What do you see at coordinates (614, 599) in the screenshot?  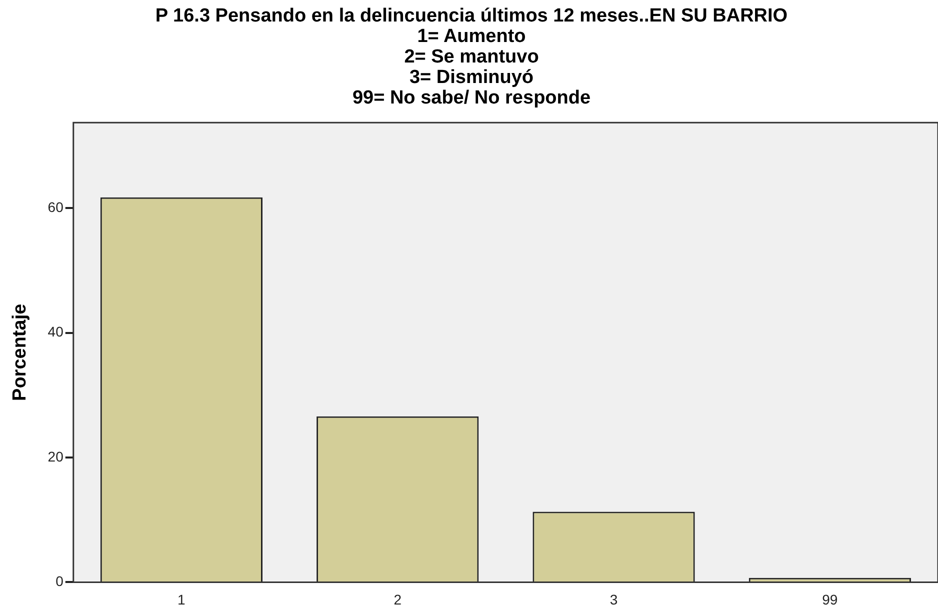 I see `x-tick-label: 3` at bounding box center [614, 599].